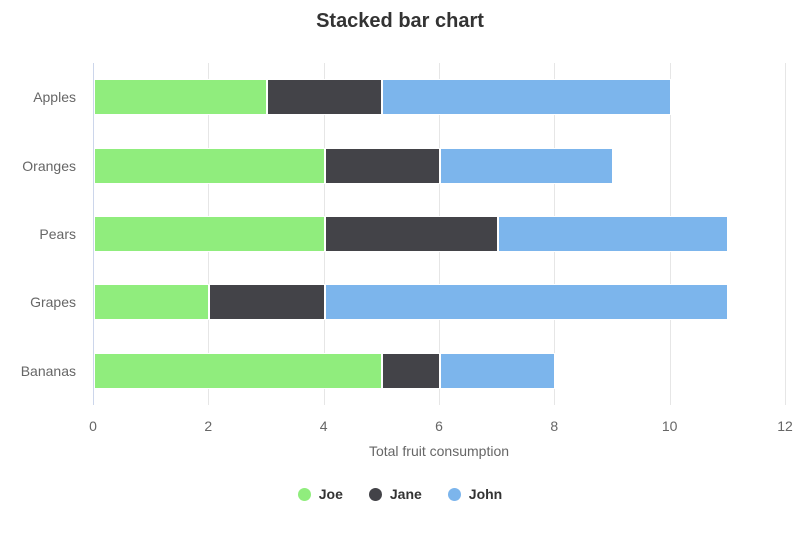 The height and width of the screenshot is (533, 800). I want to click on bar-segment-john-bananas, so click(497, 370).